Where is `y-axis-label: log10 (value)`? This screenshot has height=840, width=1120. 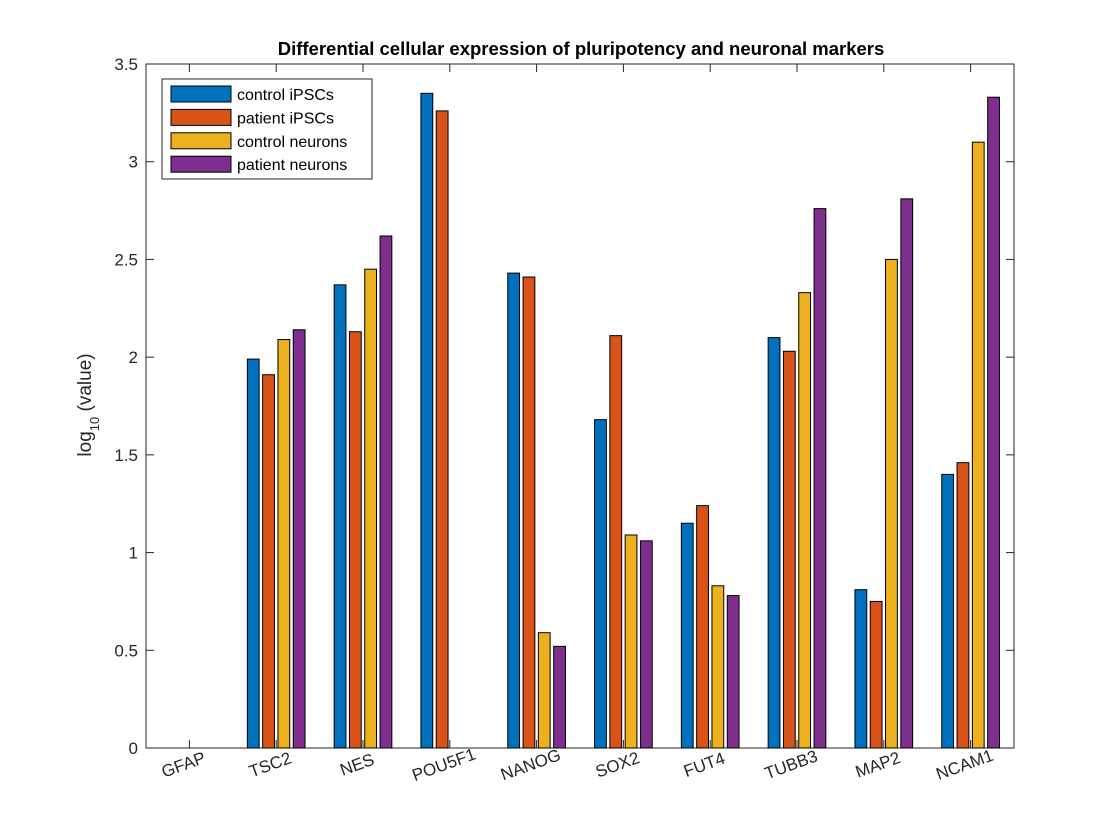
y-axis-label: log10 (value) is located at coordinates (88, 404).